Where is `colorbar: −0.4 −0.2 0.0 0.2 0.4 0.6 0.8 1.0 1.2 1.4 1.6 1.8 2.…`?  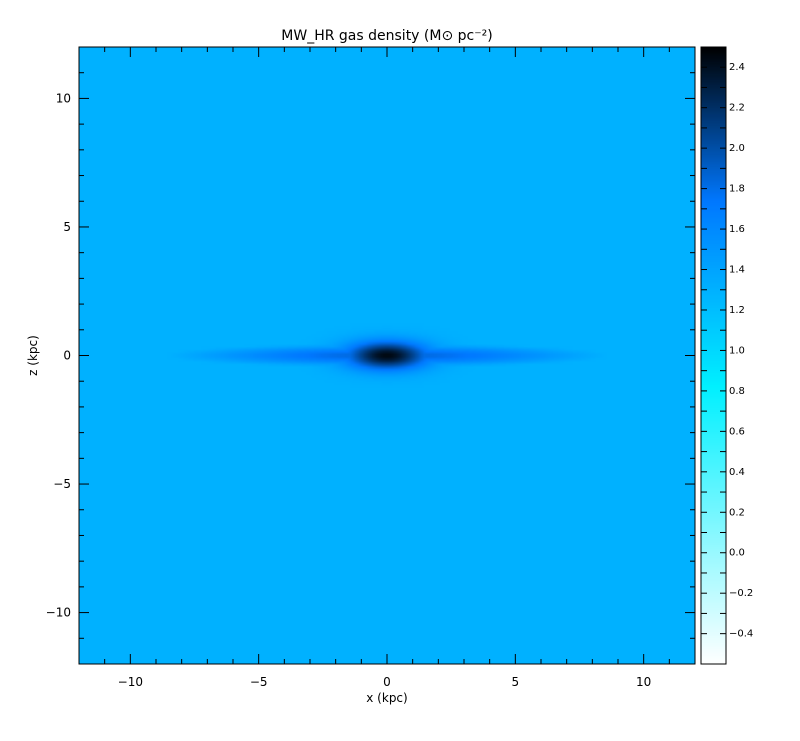
colorbar: −0.4 −0.2 0.0 0.2 0.4 0.6 0.8 1.0 1.2 1.4 1.6 1.8 2.… is located at coordinates (726, 355).